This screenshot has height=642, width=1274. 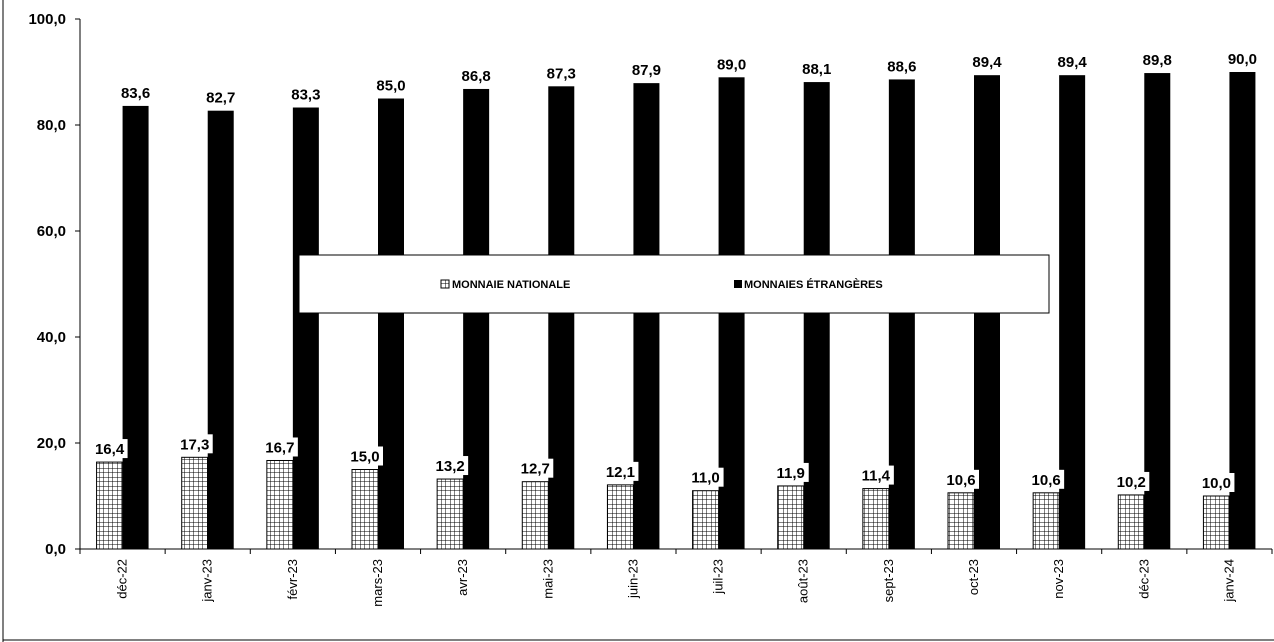 What do you see at coordinates (305, 95) in the screenshot?
I see `data-label-foreign: 83,3` at bounding box center [305, 95].